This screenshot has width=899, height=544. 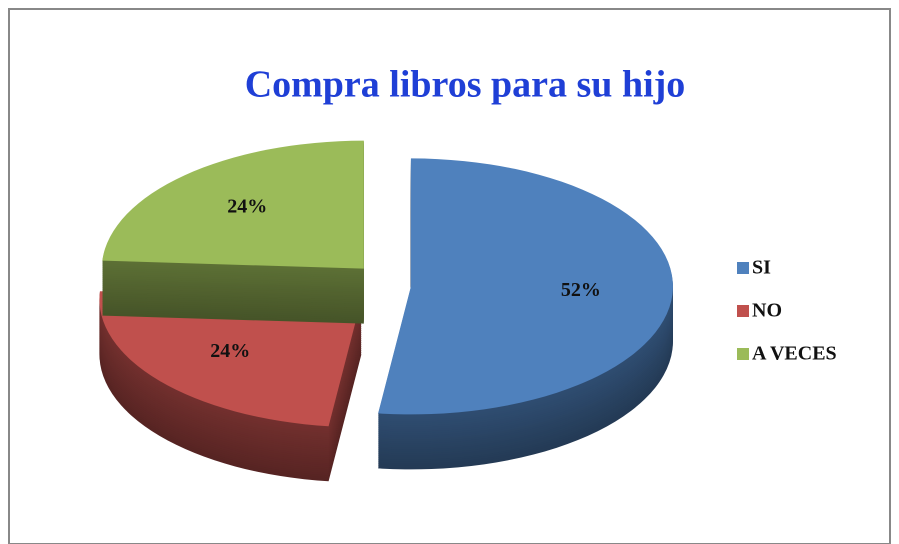 What do you see at coordinates (767, 311) in the screenshot?
I see `legend-label: NO` at bounding box center [767, 311].